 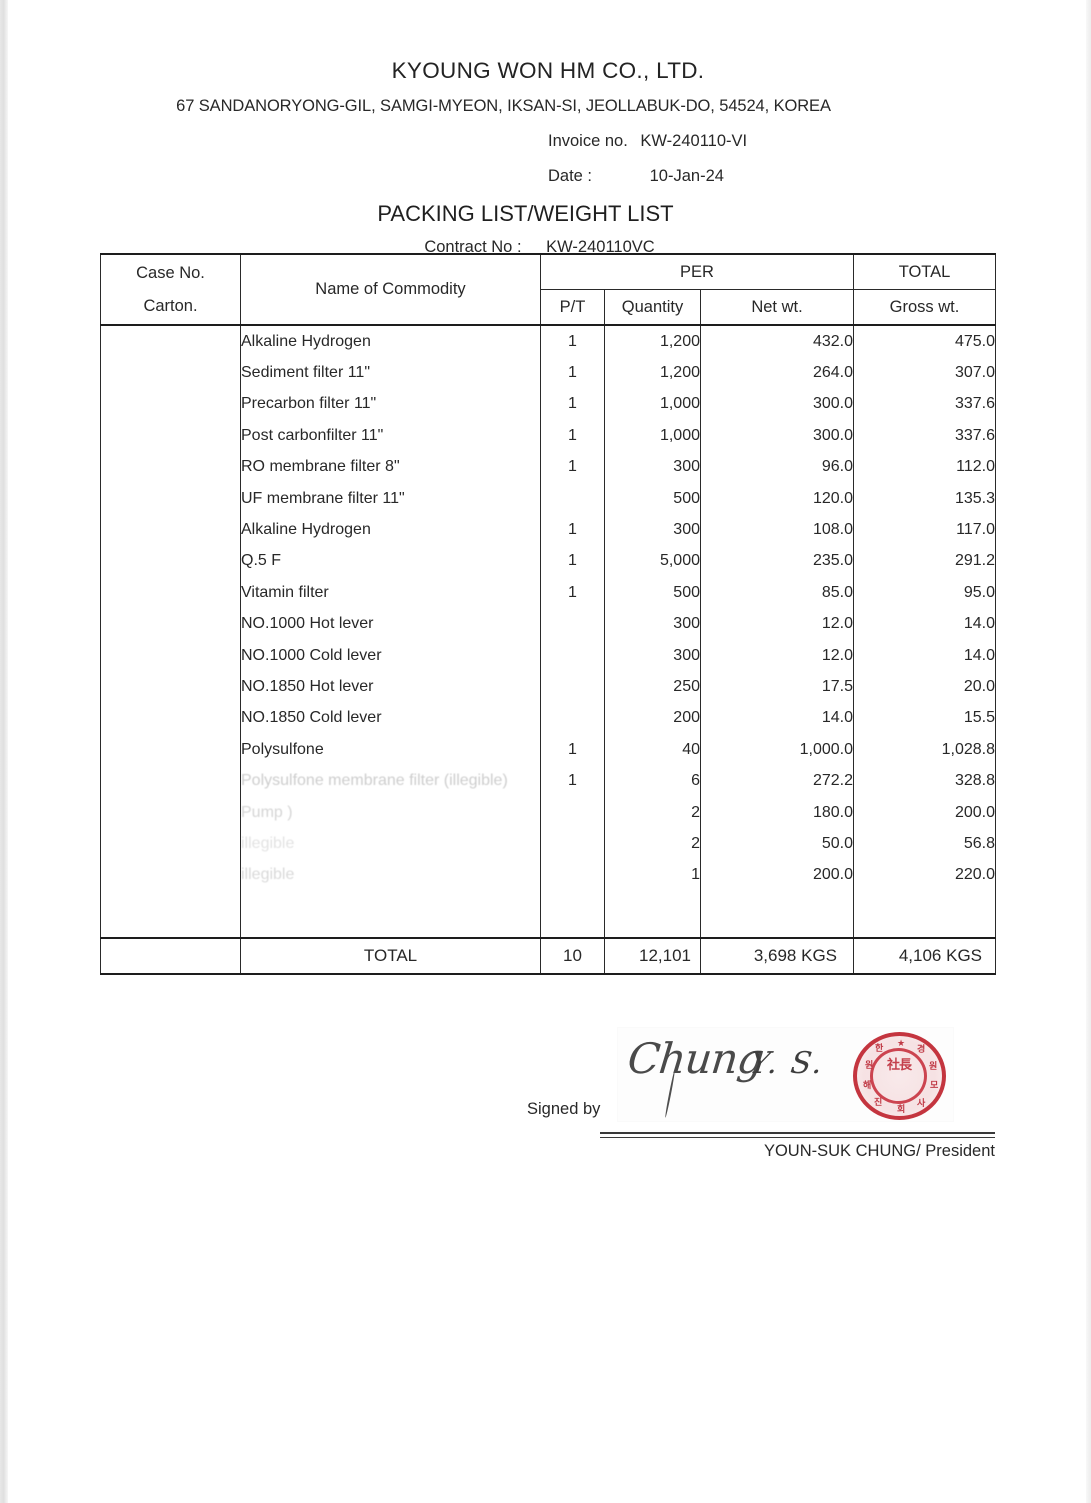 I want to click on cell-net-wt: 200.0, so click(x=777, y=875).